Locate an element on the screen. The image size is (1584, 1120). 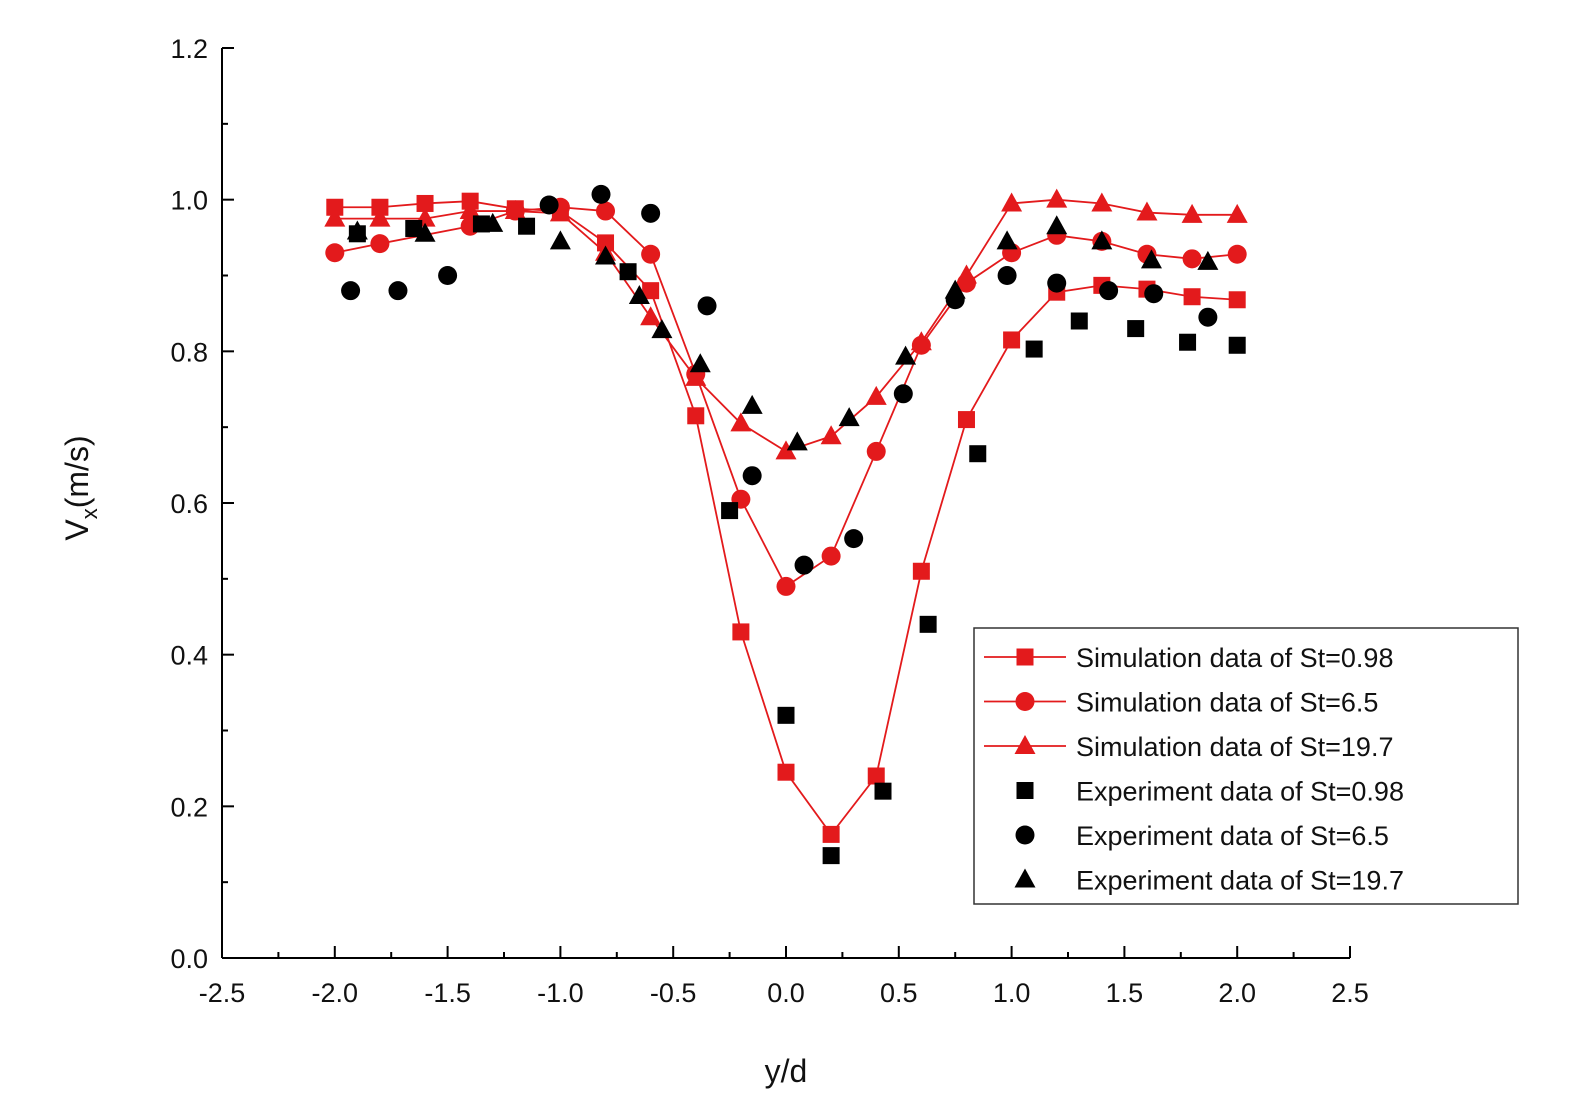
y-axis-title-unit: (m/s) is located at coordinates (77, 471).